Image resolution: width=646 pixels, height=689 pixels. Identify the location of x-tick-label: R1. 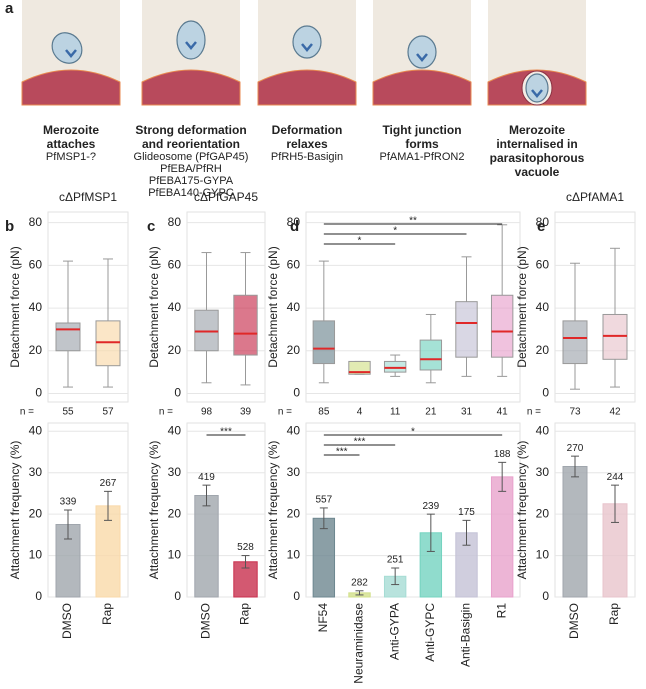
(501, 611).